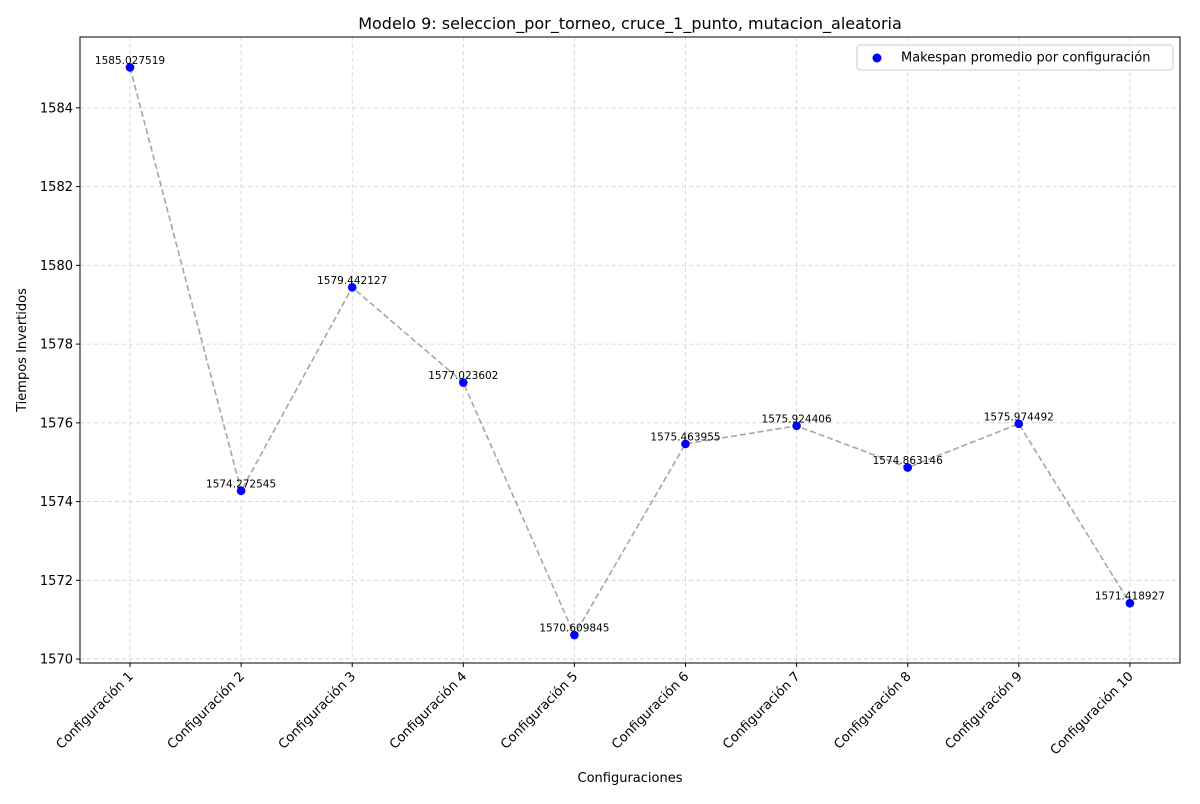 This screenshot has width=1200, height=804. I want to click on x-tick-label: Configuración 4, so click(428, 710).